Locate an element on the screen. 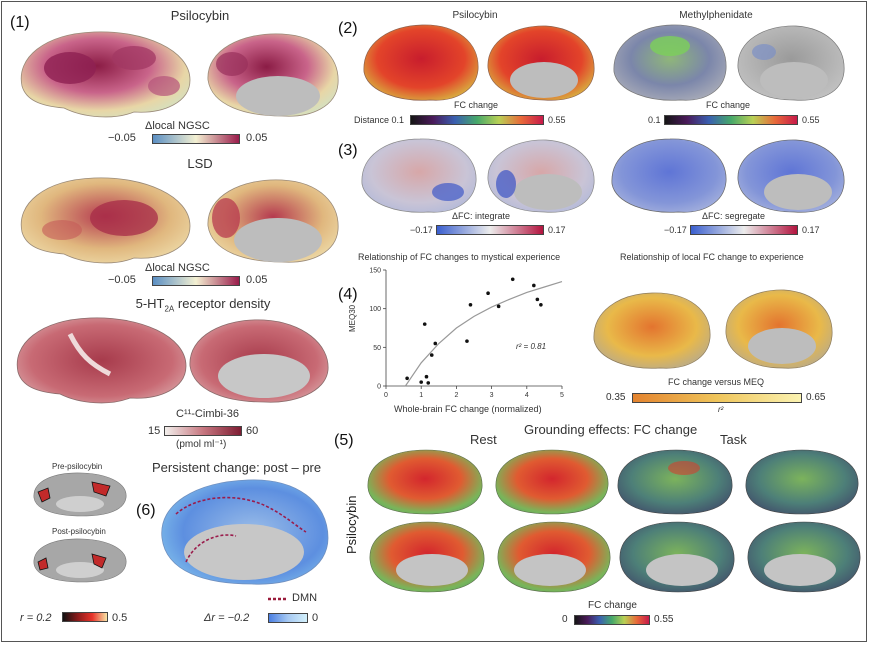  receptor-cb-unit: (pmol ml⁻¹) is located at coordinates (201, 444).